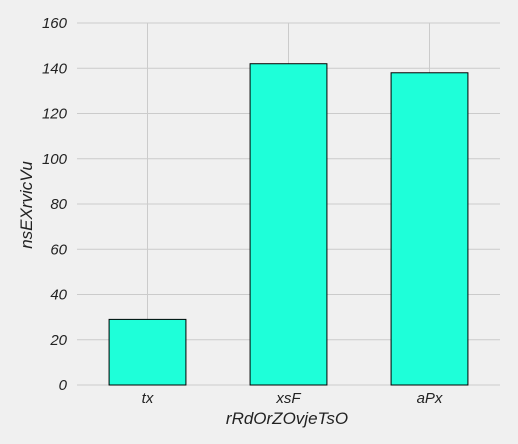 This screenshot has height=444, width=518. What do you see at coordinates (58, 295) in the screenshot?
I see `y-tick-label: 40` at bounding box center [58, 295].